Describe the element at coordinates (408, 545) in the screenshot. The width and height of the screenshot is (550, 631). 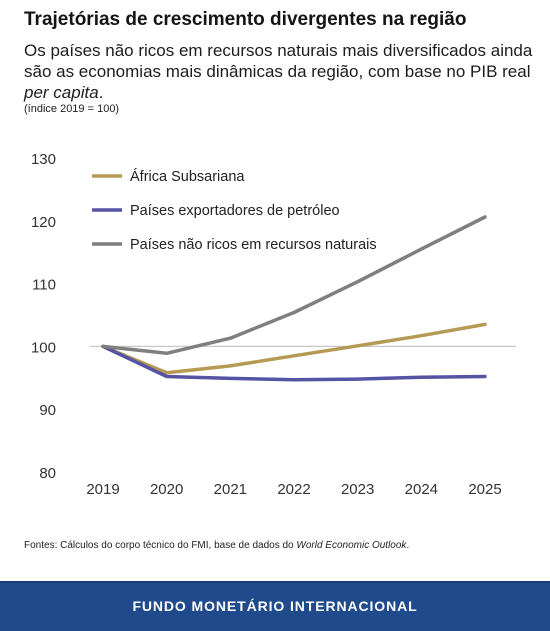
I see `source-suffix: .` at that location.